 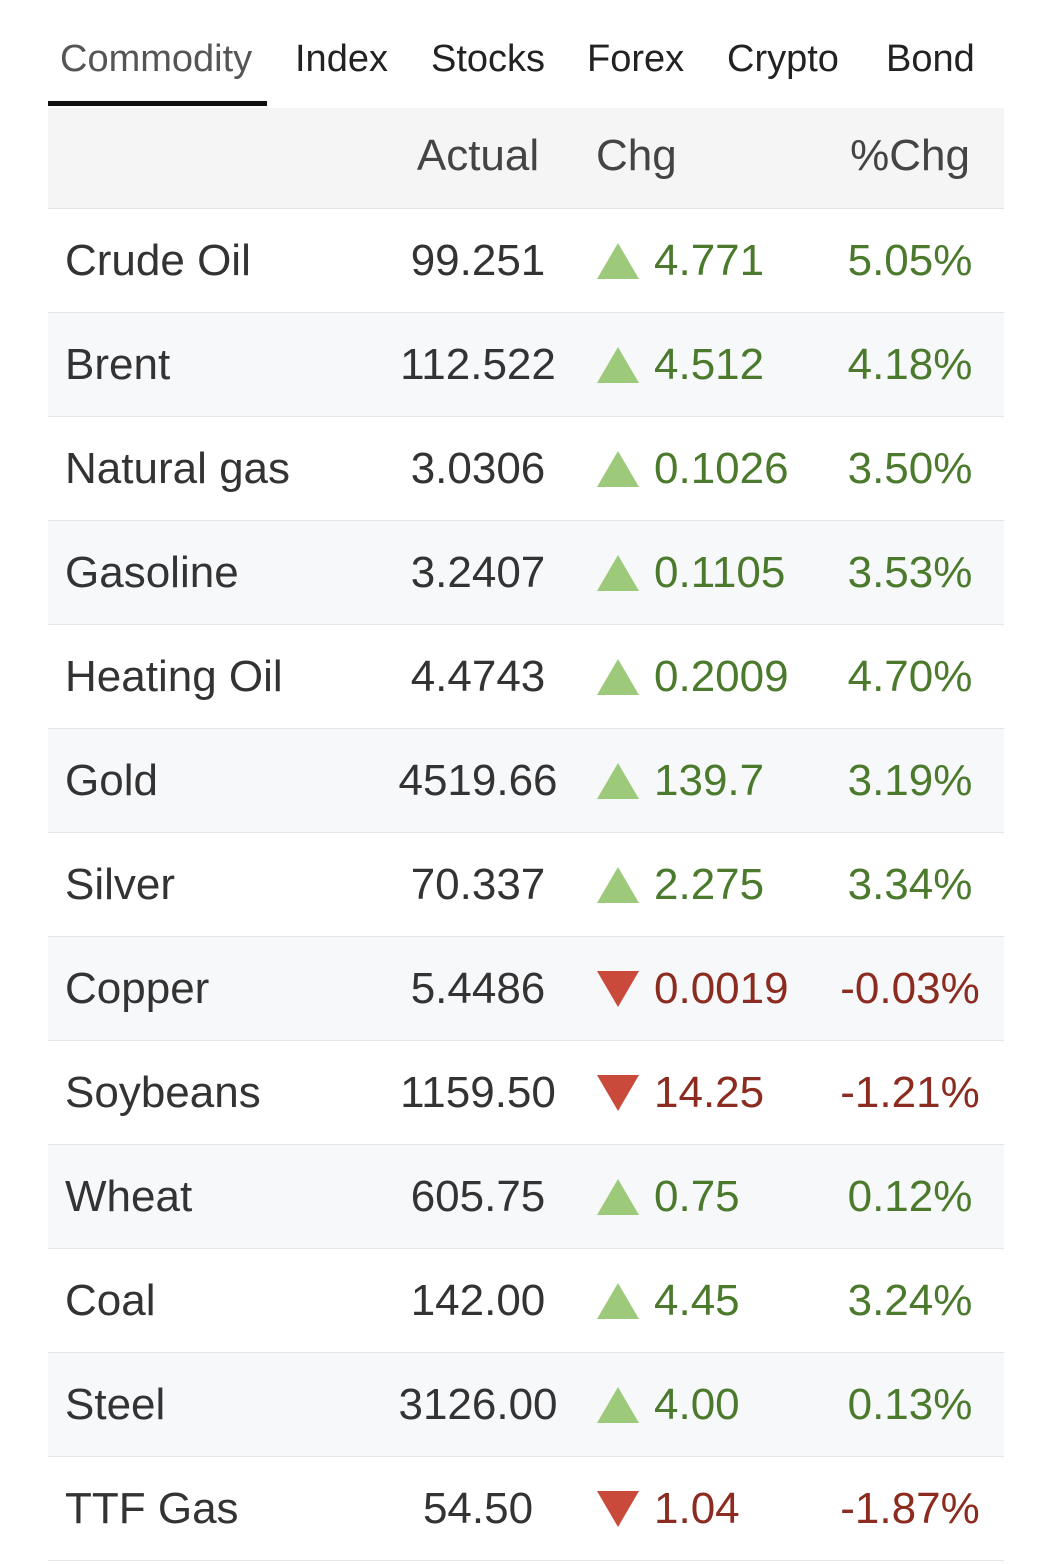 I want to click on actual-value: 3.2407, so click(x=478, y=572).